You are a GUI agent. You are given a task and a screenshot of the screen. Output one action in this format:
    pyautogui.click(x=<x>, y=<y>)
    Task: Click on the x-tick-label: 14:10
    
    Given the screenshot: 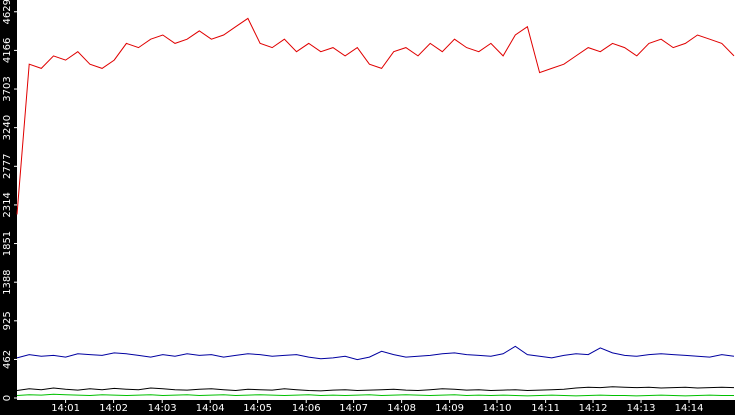 What is the action you would take?
    pyautogui.click(x=497, y=408)
    